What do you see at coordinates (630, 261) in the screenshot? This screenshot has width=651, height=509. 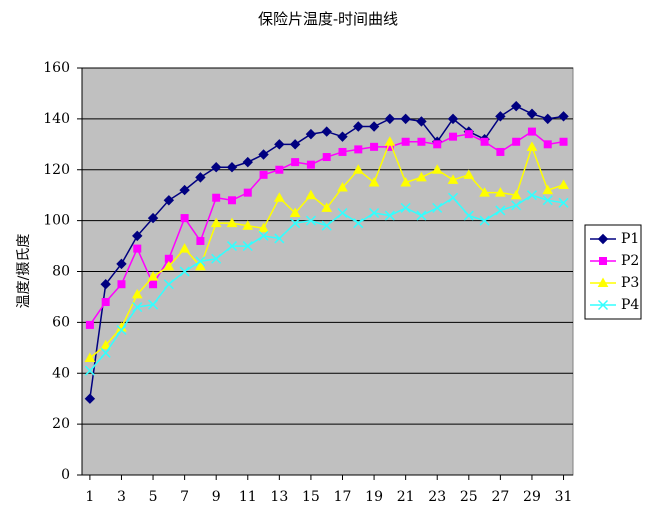 I see `legend-label: P2` at bounding box center [630, 261].